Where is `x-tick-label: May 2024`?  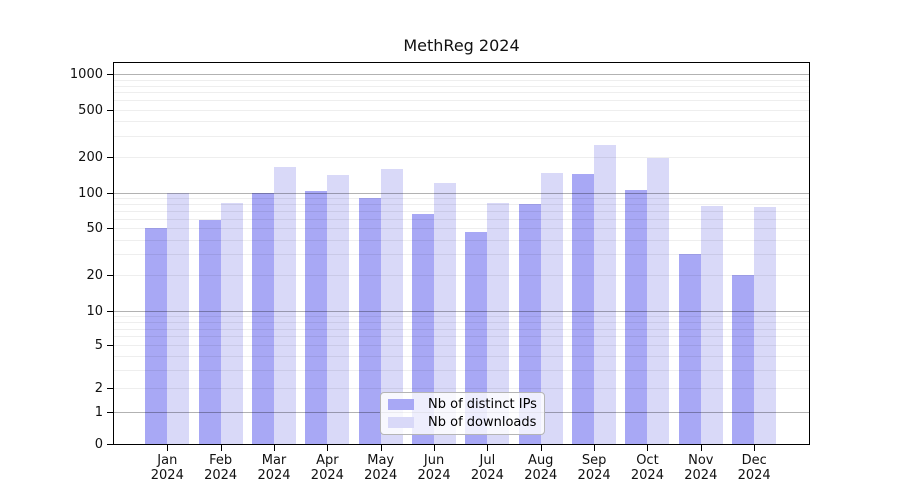 x-tick-label: May 2024 is located at coordinates (381, 468).